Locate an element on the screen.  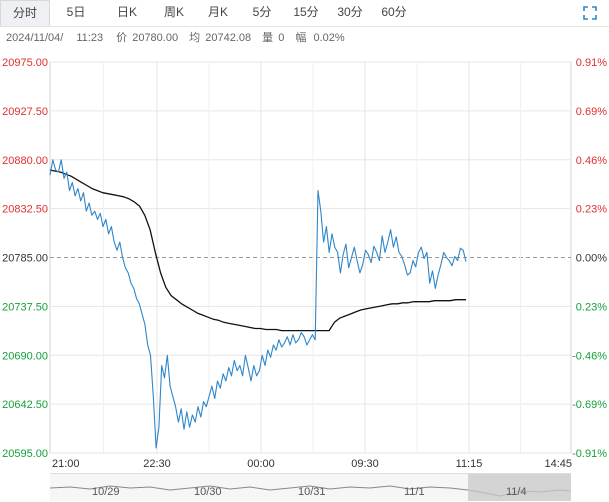
navigator-selection is located at coordinates (519, 487).